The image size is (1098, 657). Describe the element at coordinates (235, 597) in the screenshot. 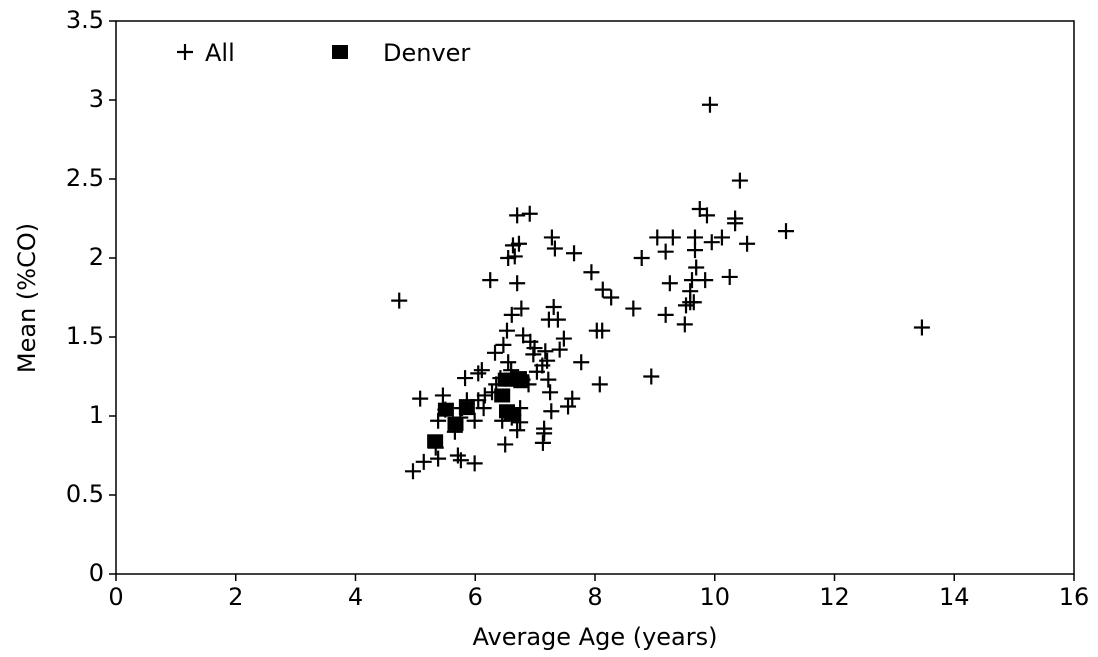

I see `x-tick-label: 2` at that location.